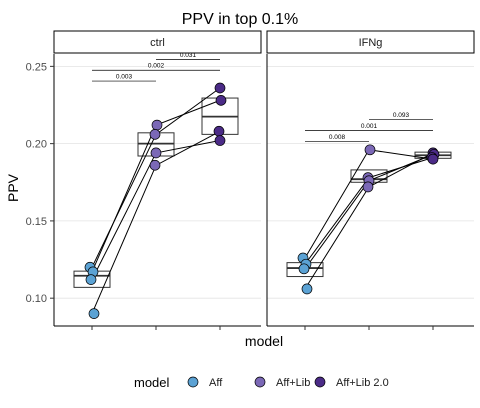  What do you see at coordinates (401, 115) in the screenshot?
I see `comparison-pvalue: 0.093` at bounding box center [401, 115].